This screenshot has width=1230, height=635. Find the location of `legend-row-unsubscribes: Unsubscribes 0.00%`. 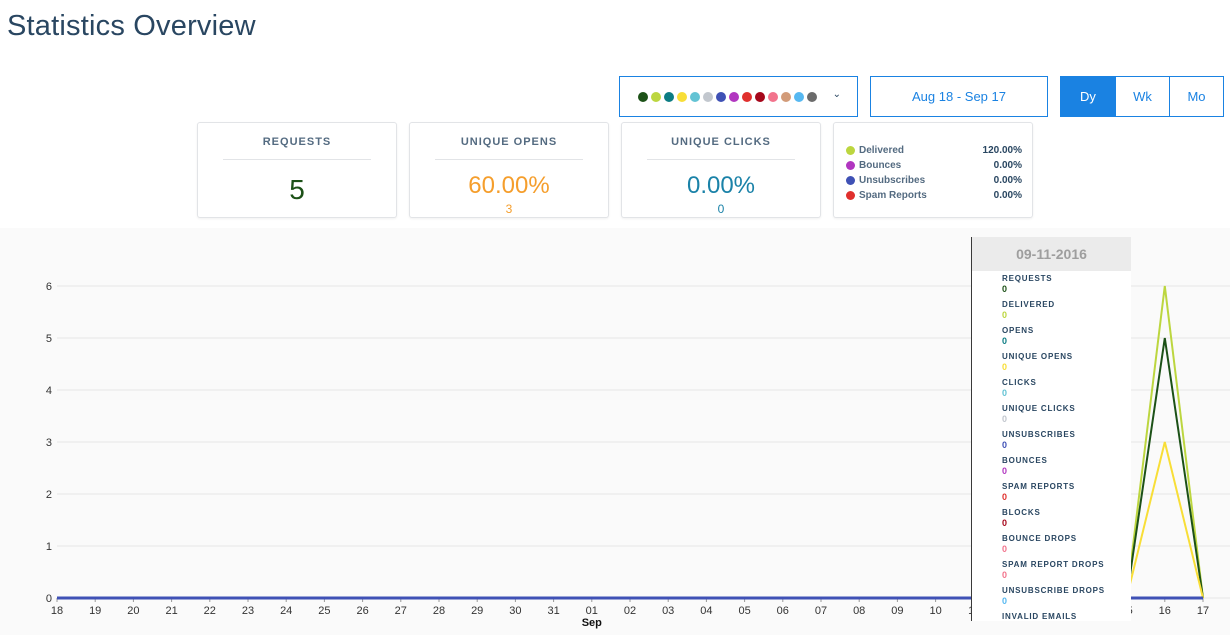

legend-row-unsubscribes: Unsubscribes 0.00% is located at coordinates (934, 180).